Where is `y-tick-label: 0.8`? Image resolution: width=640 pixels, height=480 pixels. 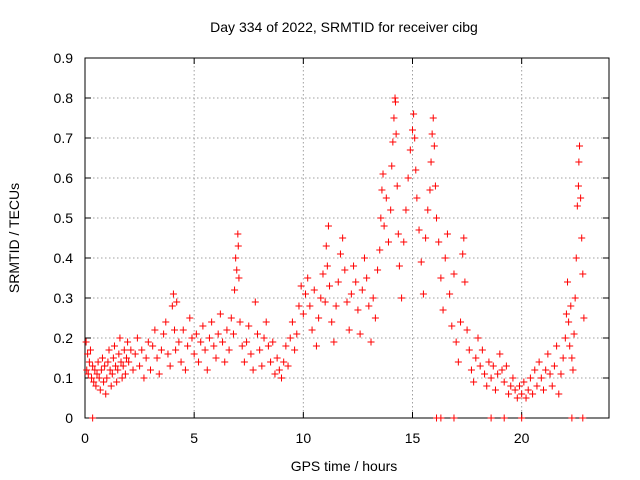
y-tick-label: 0.8 is located at coordinates (64, 98).